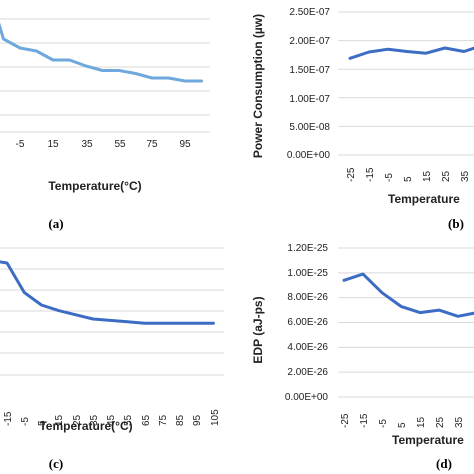 This screenshot has height=474, width=474. What do you see at coordinates (345, 420) in the screenshot?
I see `panel-d-xtick: -25` at bounding box center [345, 420].